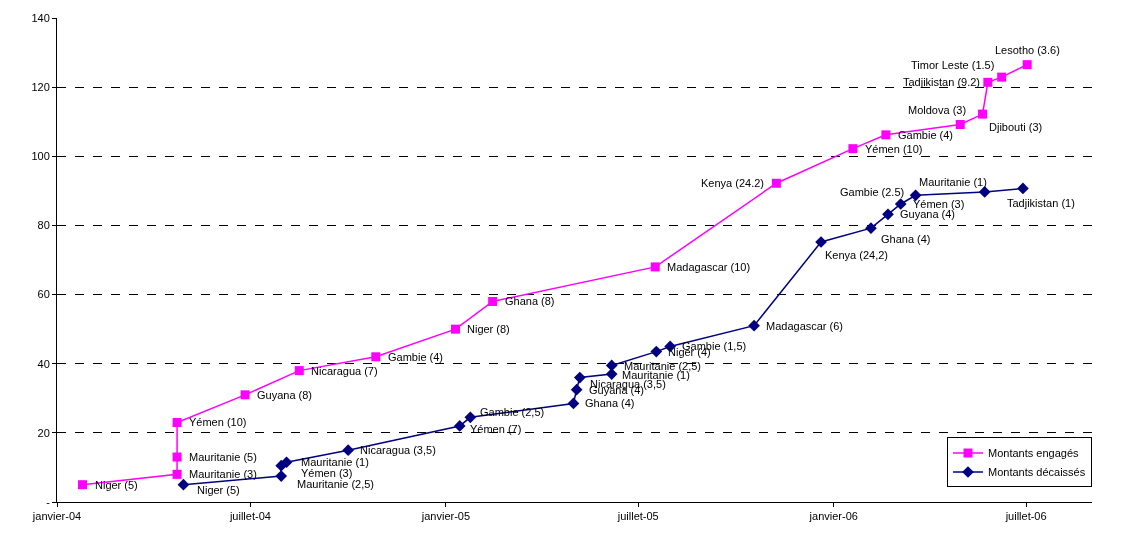  Describe the element at coordinates (249, 516) in the screenshot. I see `x-tick-label: juillet-04` at that location.